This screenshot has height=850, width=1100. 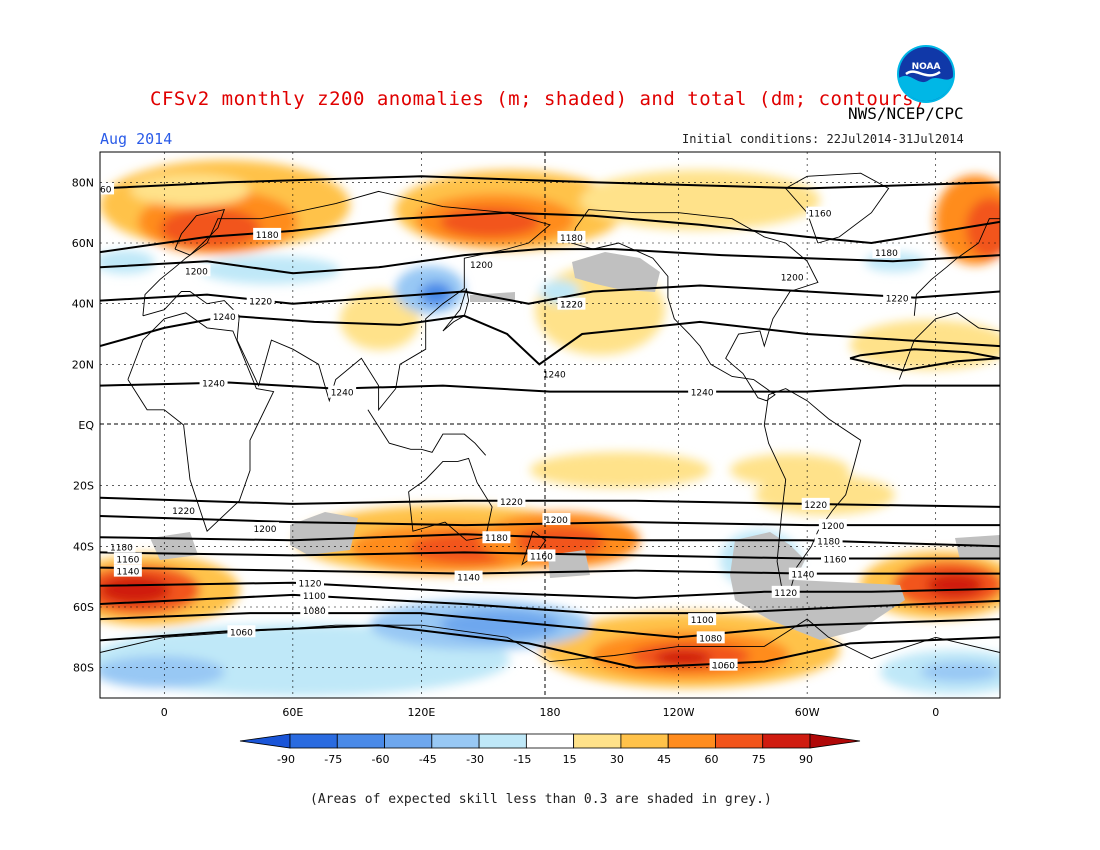 What do you see at coordinates (83, 182) in the screenshot?
I see `lat-tick-label: 80N` at bounding box center [83, 182].